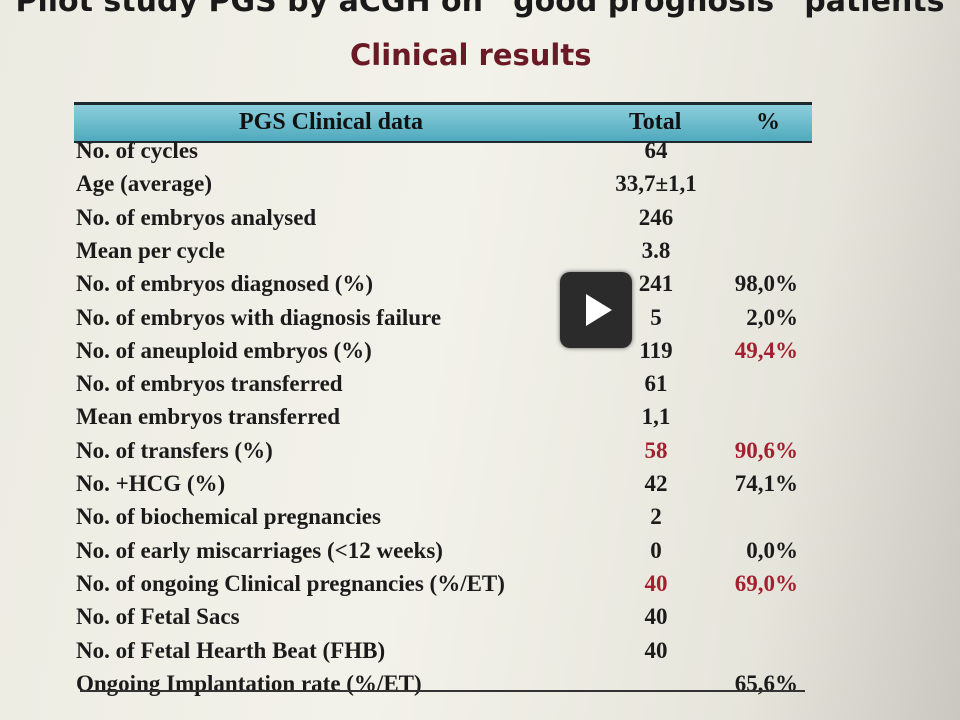  What do you see at coordinates (656, 184) in the screenshot?
I see `total-cell: 33,7±1,1` at bounding box center [656, 184].